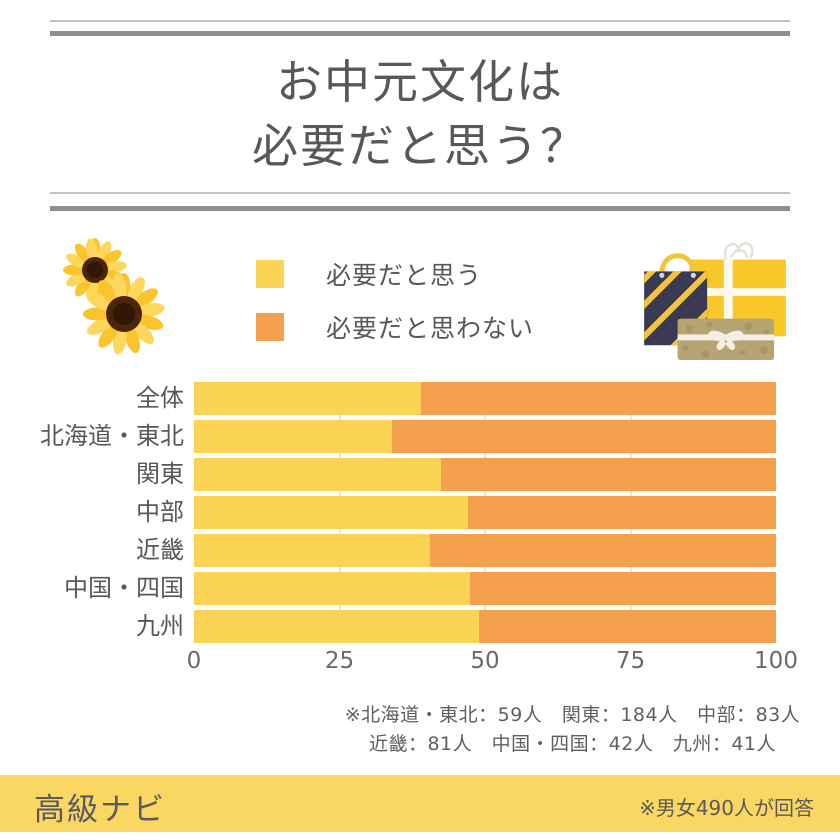  I want to click on row-label: 中国・四国, so click(124, 588).